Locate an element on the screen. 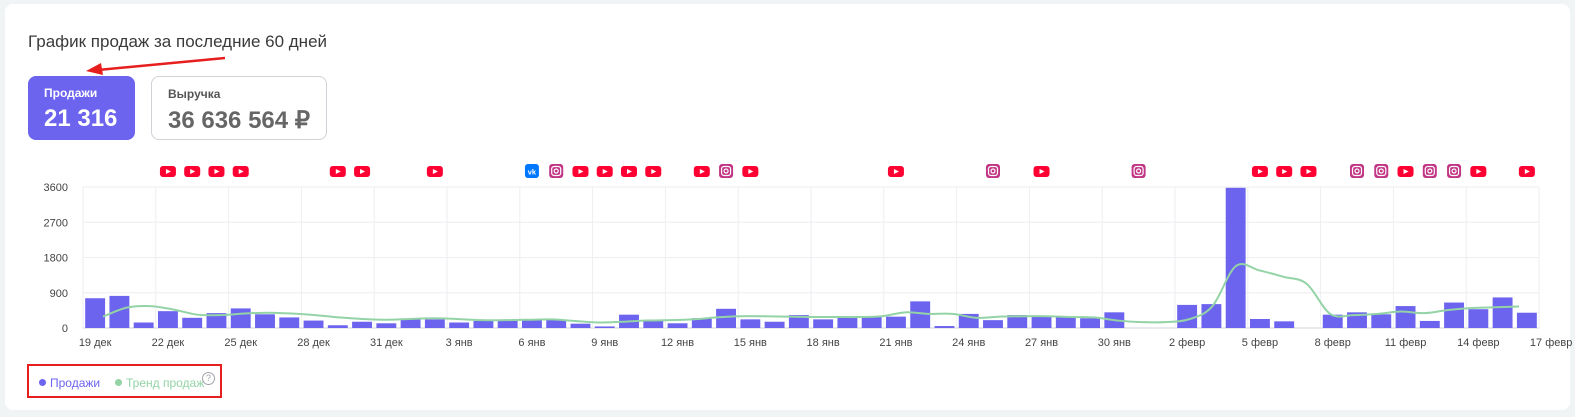 The height and width of the screenshot is (417, 1575). x-tick-label: 28 дек is located at coordinates (313, 343).